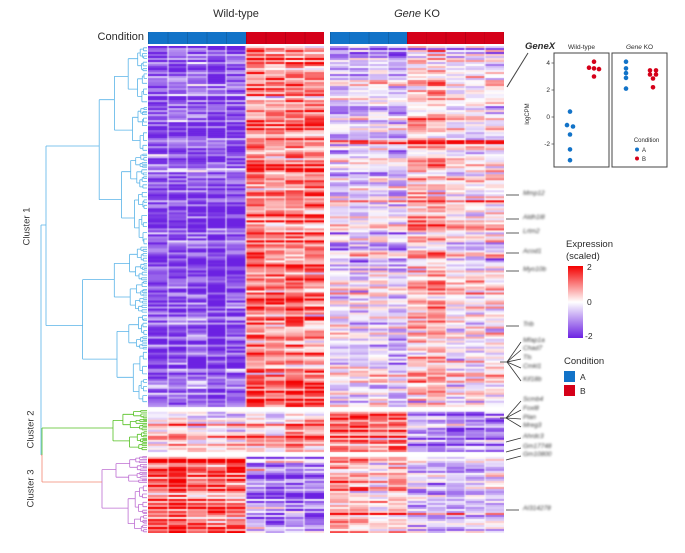  I want to click on expression-gradient-bar, so click(575, 302).